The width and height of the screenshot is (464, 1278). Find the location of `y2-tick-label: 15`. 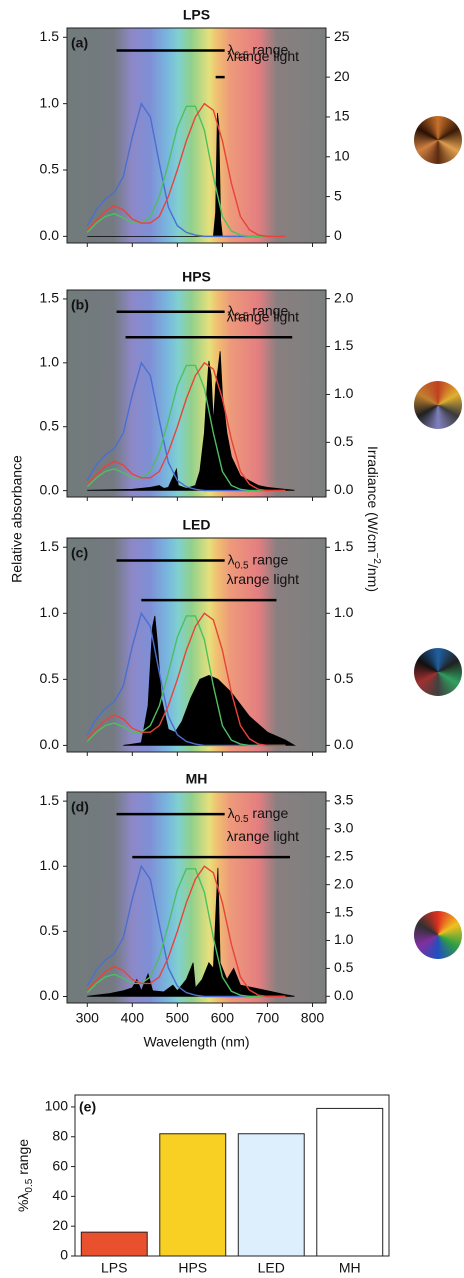

y2-tick-label: 15 is located at coordinates (342, 116).